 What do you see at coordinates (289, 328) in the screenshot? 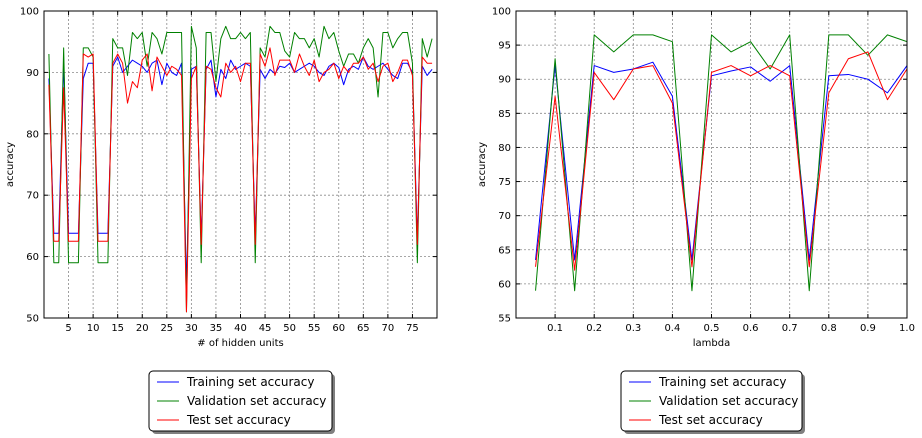
I see `x-tick-label: 50` at bounding box center [289, 328].